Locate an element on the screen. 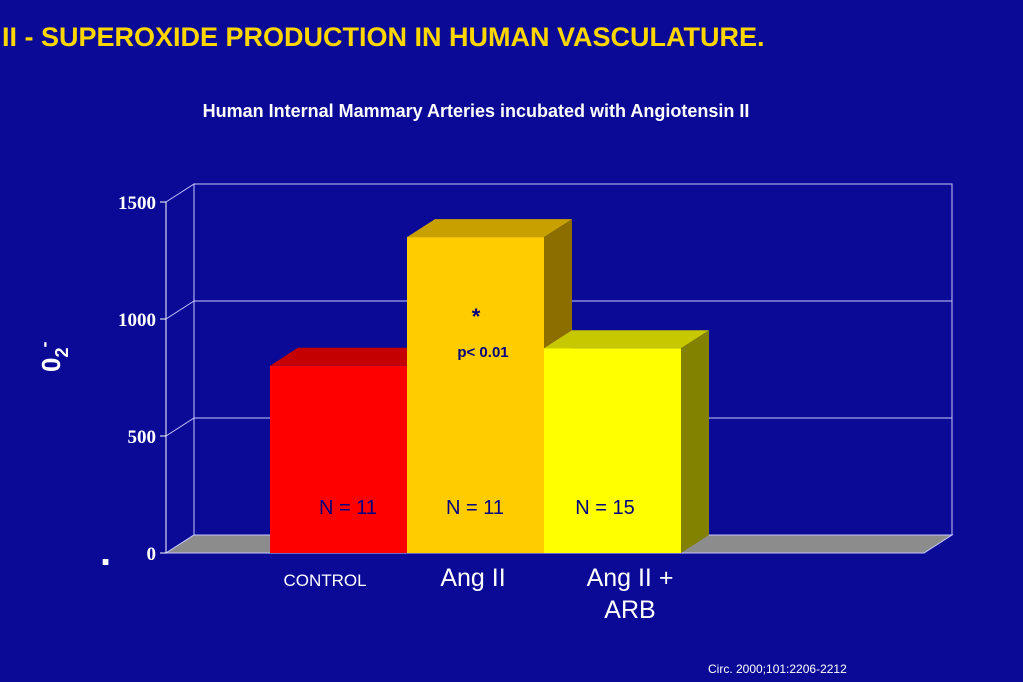  side-wall is located at coordinates (180, 368).